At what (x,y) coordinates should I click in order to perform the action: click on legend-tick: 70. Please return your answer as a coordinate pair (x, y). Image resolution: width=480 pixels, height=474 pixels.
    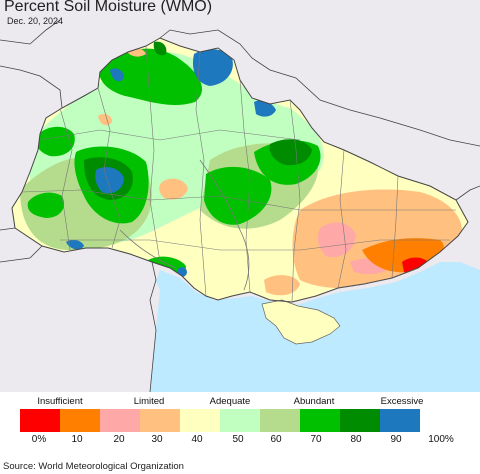
    Looking at the image, I should click on (316, 439).